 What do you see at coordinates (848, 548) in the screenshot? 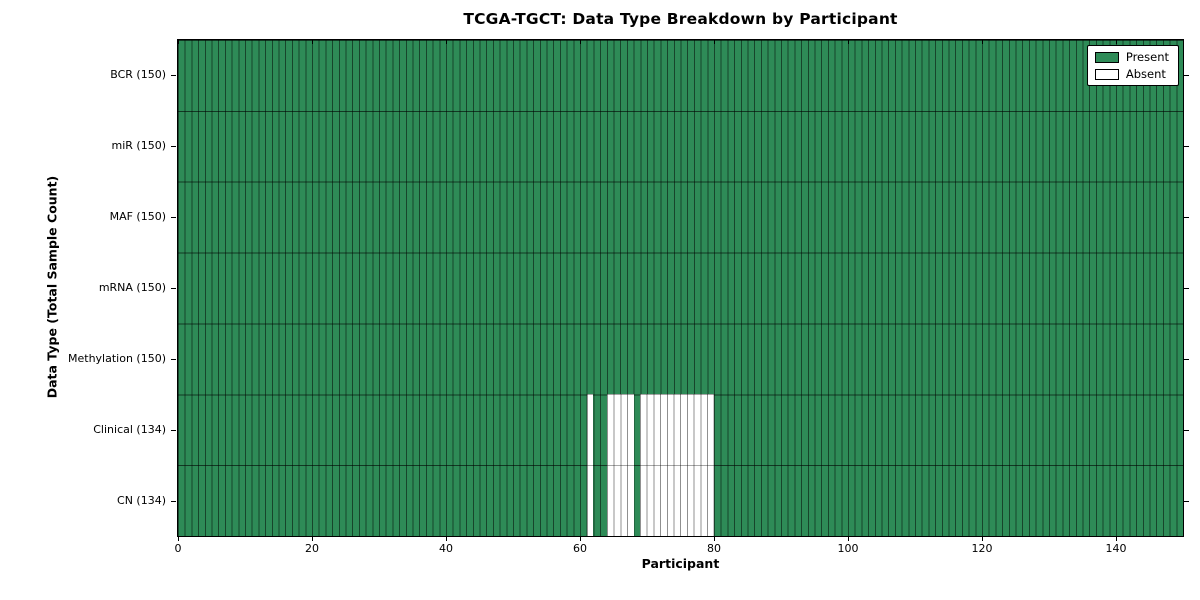
I see `x-tick-label: 100` at bounding box center [848, 548].